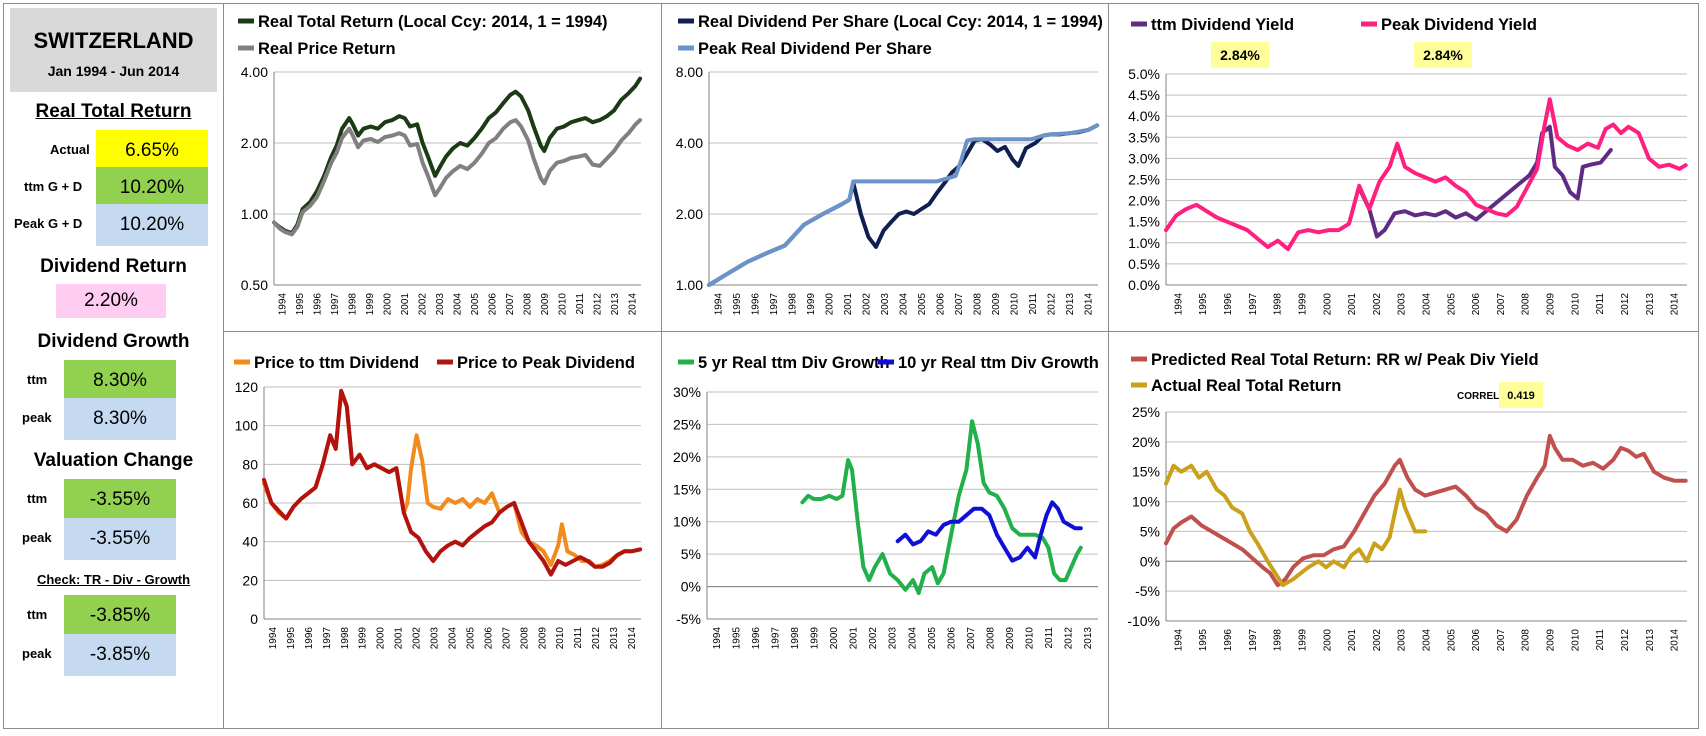 This screenshot has width=1706, height=736. What do you see at coordinates (120, 655) in the screenshot?
I see `ck-peak-value: -3.85%` at bounding box center [120, 655].